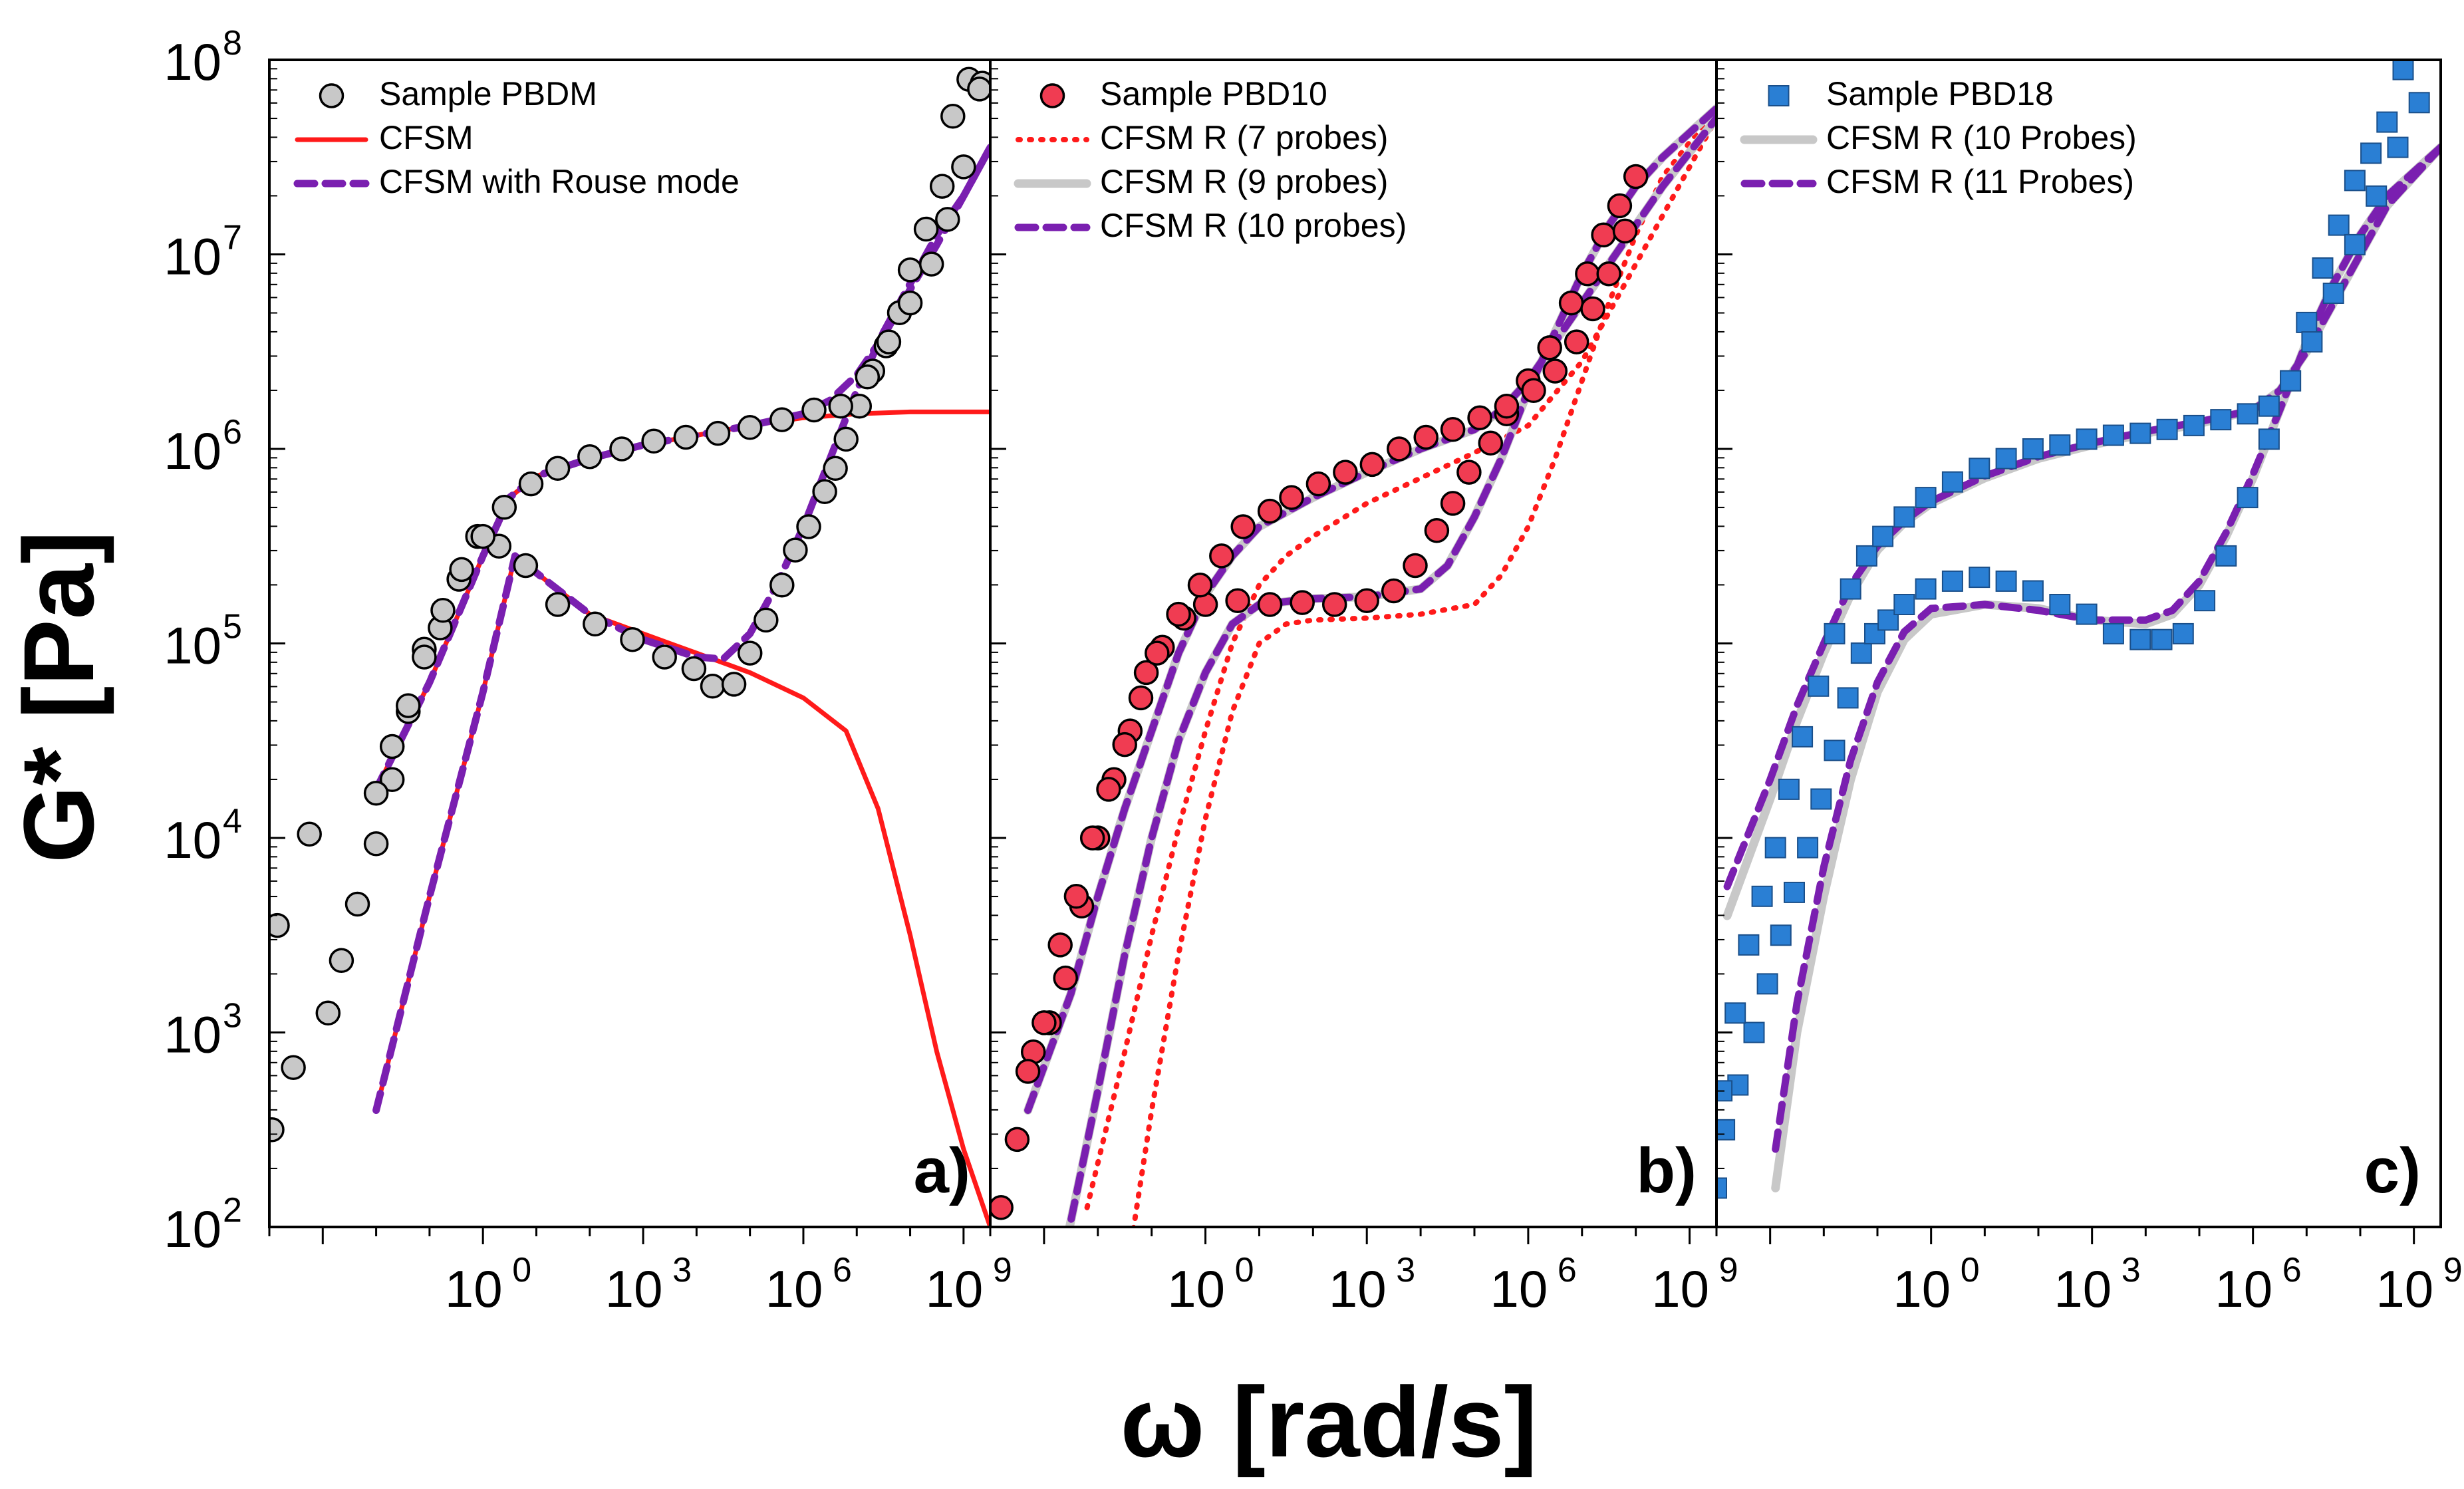 The width and height of the screenshot is (2464, 1489). What do you see at coordinates (942, 1170) in the screenshot?
I see `panel-label: a)` at bounding box center [942, 1170].